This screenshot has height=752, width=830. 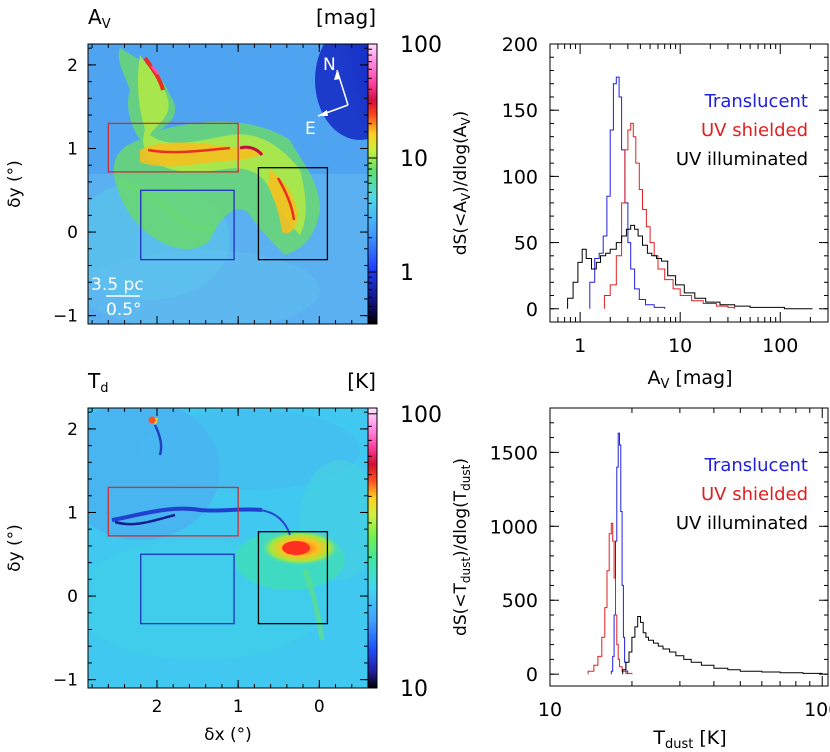 What do you see at coordinates (689, 739) in the screenshot?
I see `tdust-hist-xlabel: Tdust [K]` at bounding box center [689, 739].